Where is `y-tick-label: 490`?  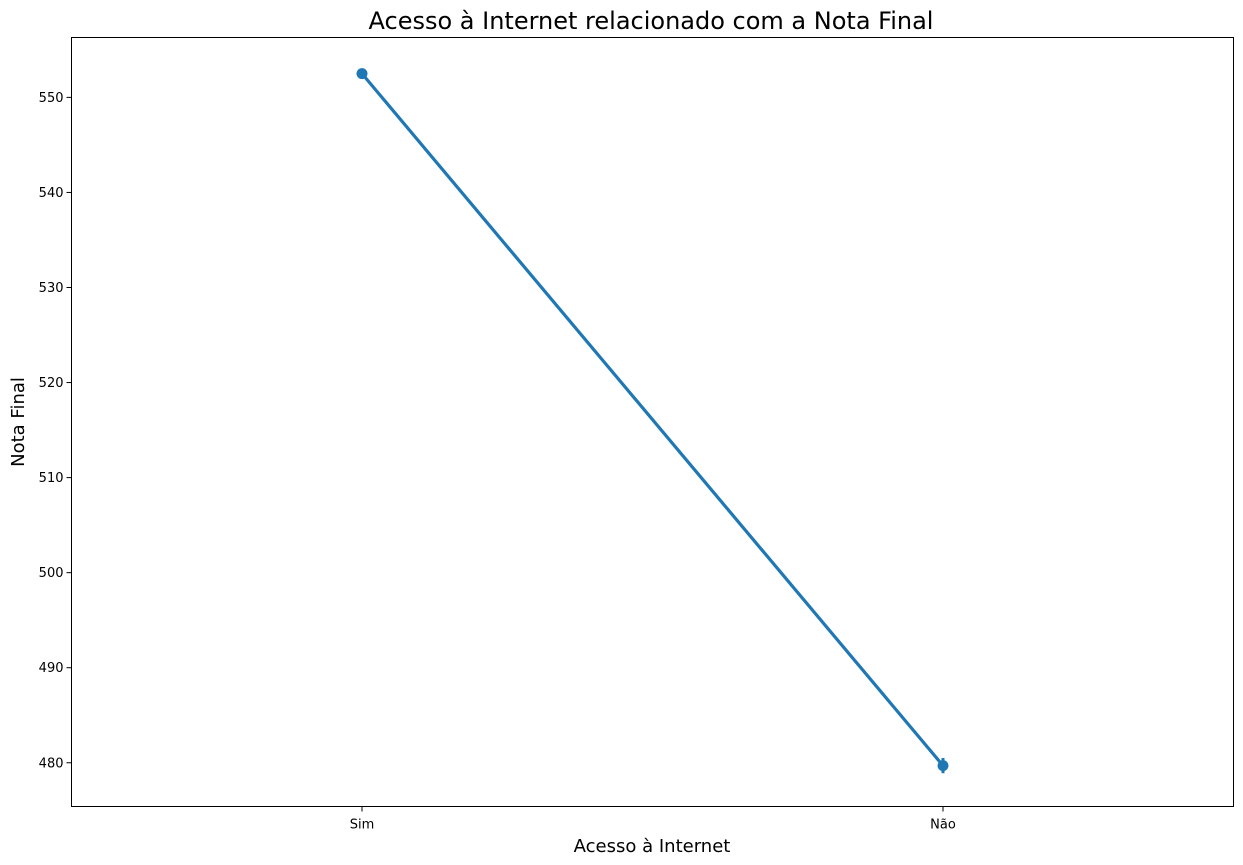 y-tick-label: 490 is located at coordinates (51, 668).